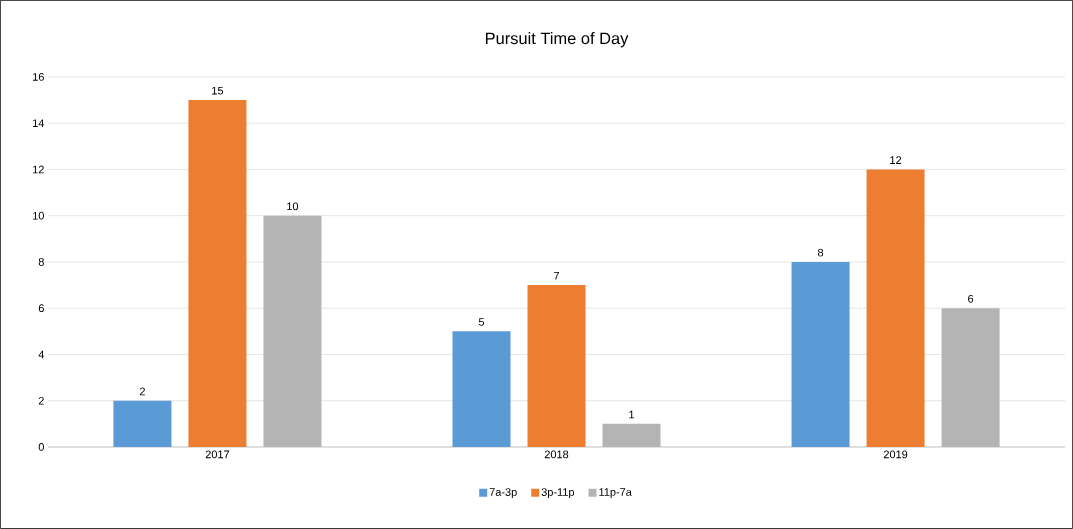 Image resolution: width=1073 pixels, height=529 pixels. I want to click on x-tick-label: 2017, so click(217, 454).